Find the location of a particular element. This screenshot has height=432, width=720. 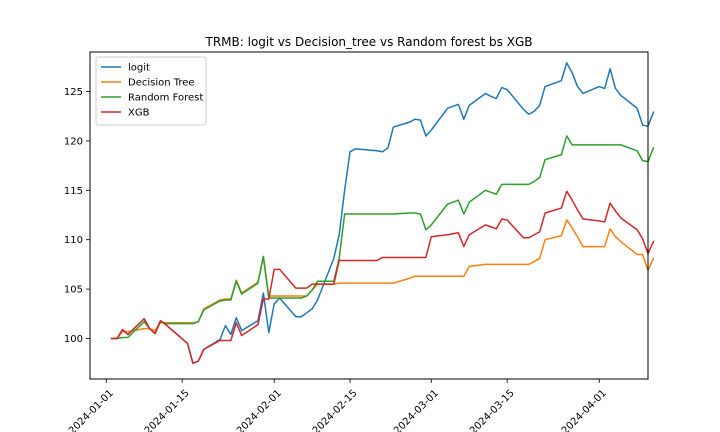

legend-label: XGB is located at coordinates (139, 113).